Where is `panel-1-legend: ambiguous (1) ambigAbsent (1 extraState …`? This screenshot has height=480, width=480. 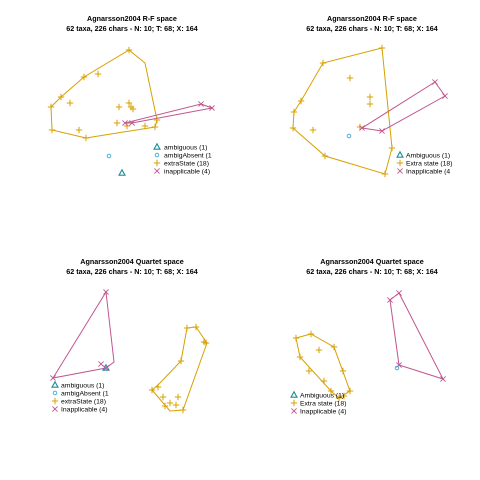
panel-1-legend: ambiguous (1) ambigAbsent (1 extraState … is located at coordinates (182, 159).